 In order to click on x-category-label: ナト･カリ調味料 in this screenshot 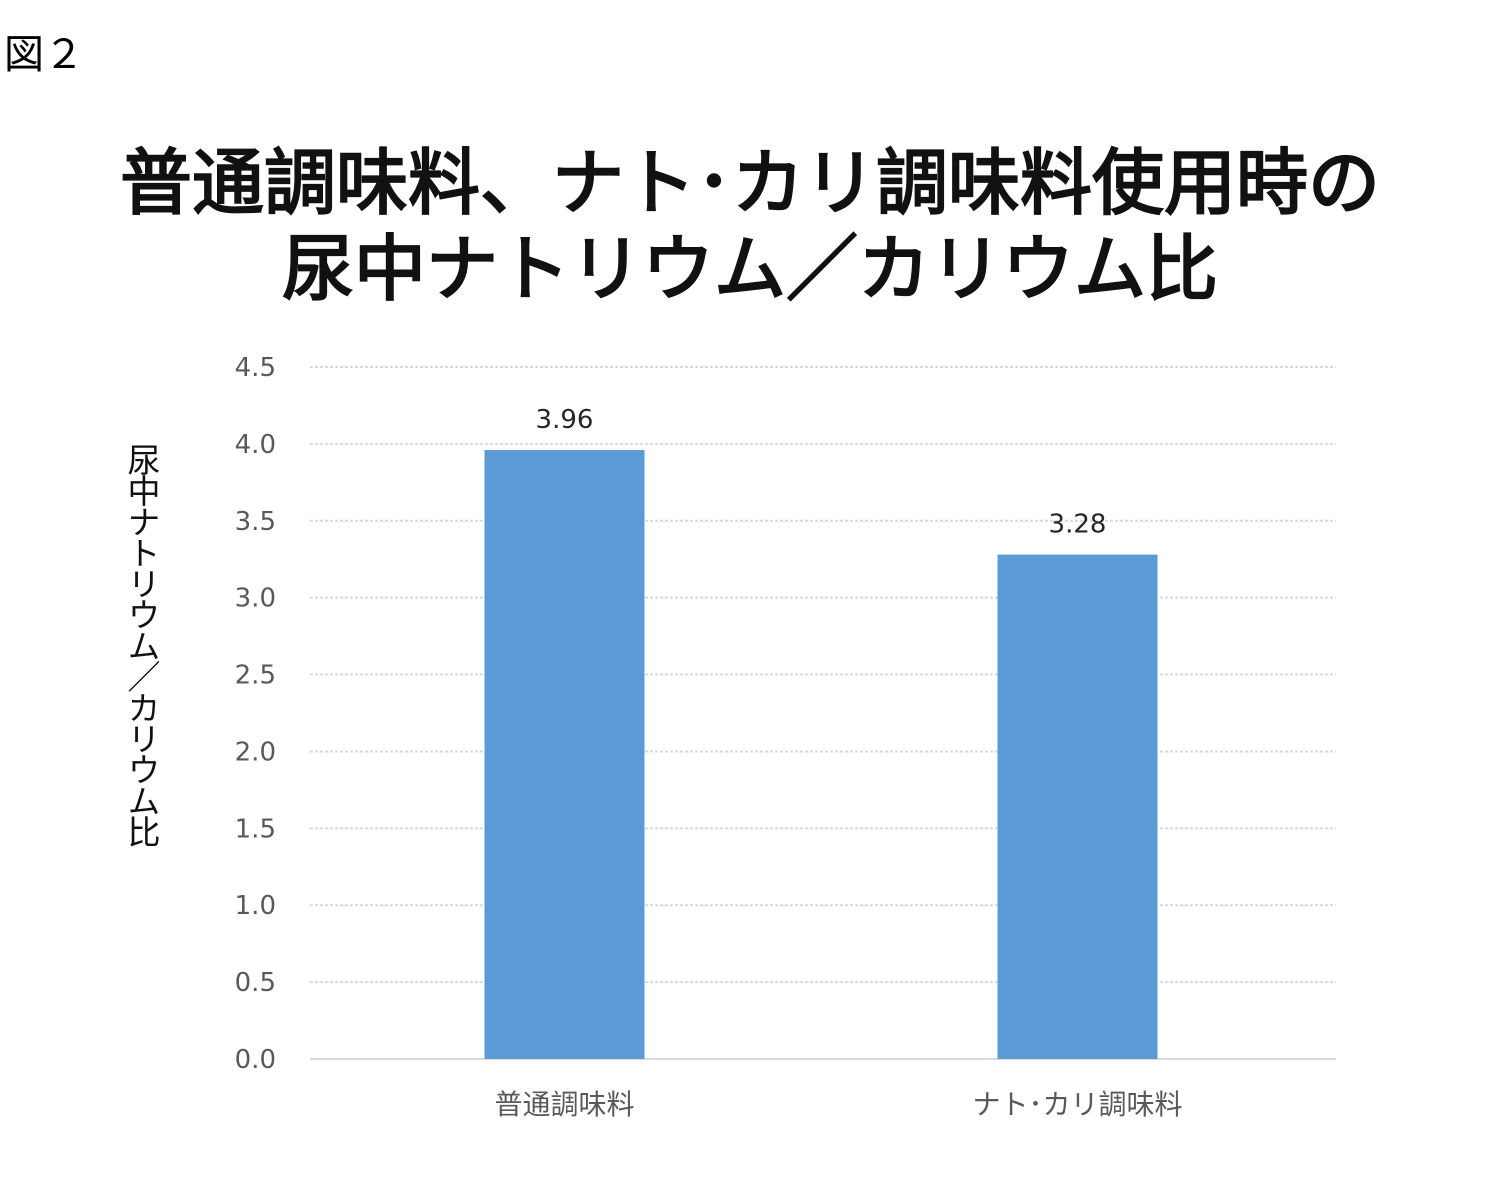, I will do `click(1077, 1104)`.